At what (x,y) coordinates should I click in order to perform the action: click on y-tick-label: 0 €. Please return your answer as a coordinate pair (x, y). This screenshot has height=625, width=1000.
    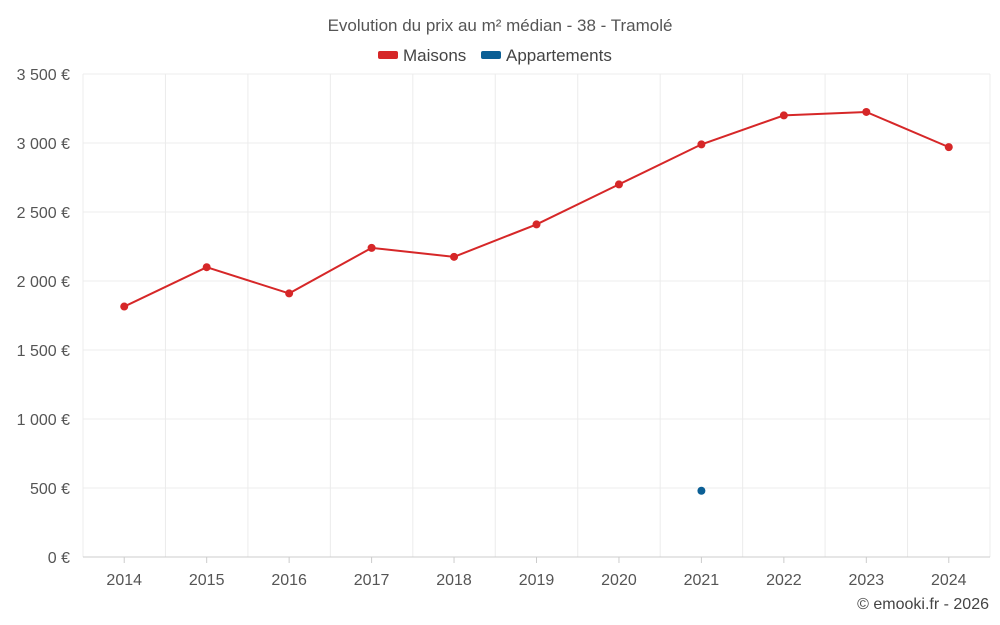
    Looking at the image, I should click on (59, 558).